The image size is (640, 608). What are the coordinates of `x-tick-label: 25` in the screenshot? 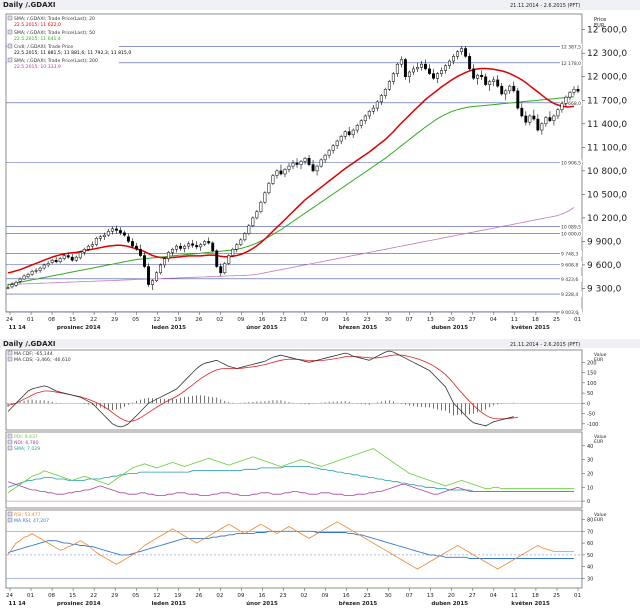 It's located at (556, 596).